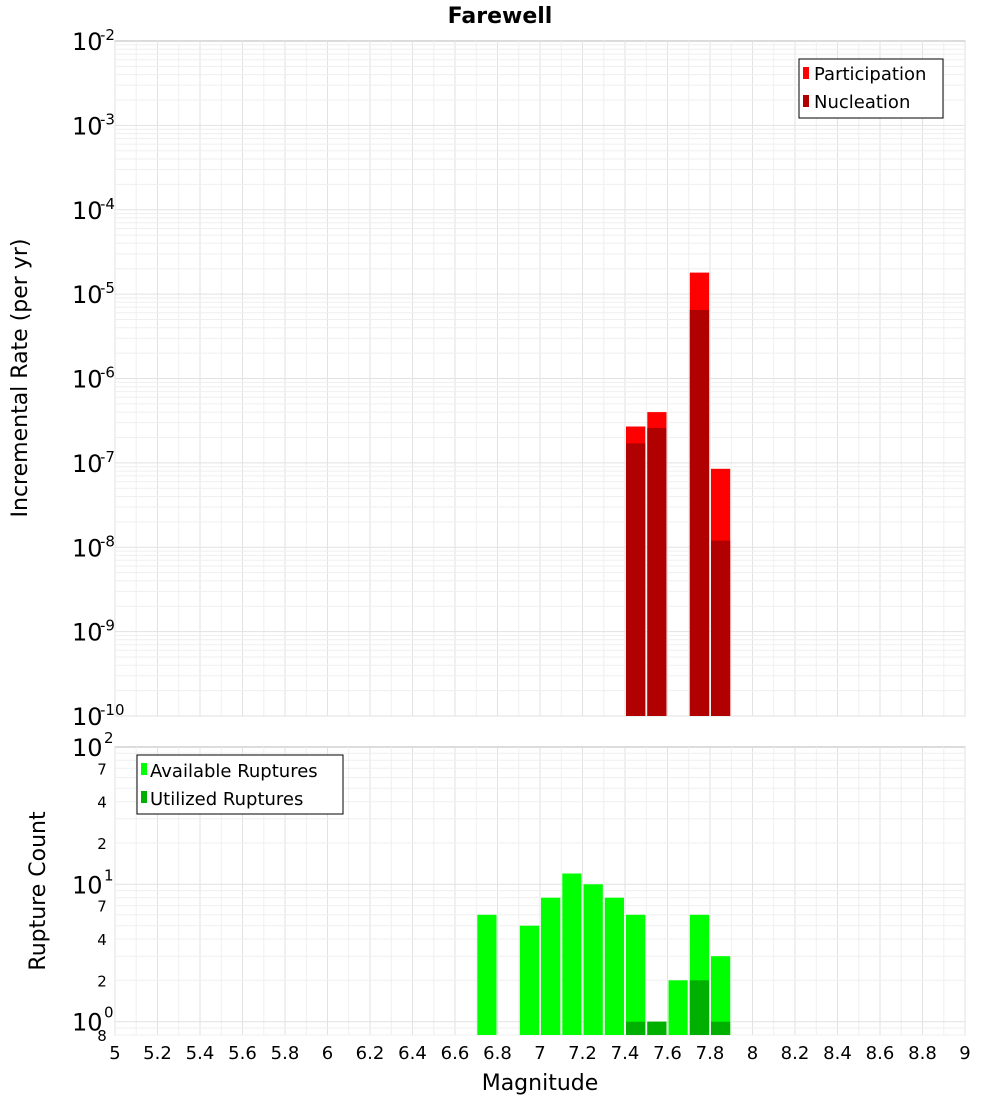 The image size is (1000, 1100). What do you see at coordinates (38, 891) in the screenshot?
I see `bottom-y-axis-label: Rupture Count` at bounding box center [38, 891].